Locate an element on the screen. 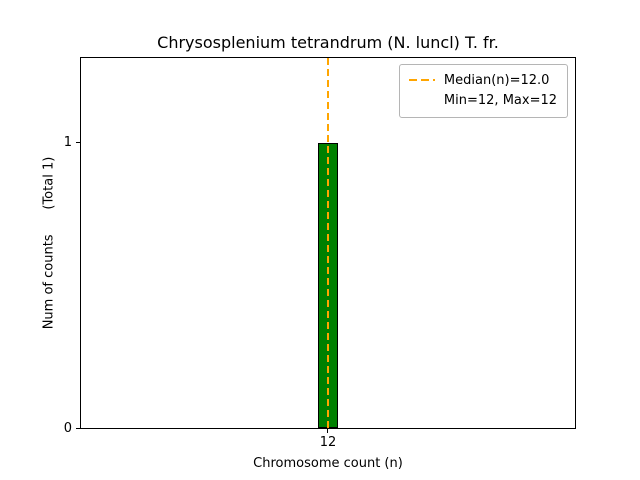  legend-text: Median(n)=12.0 Min=12, Max=12 is located at coordinates (500, 91).